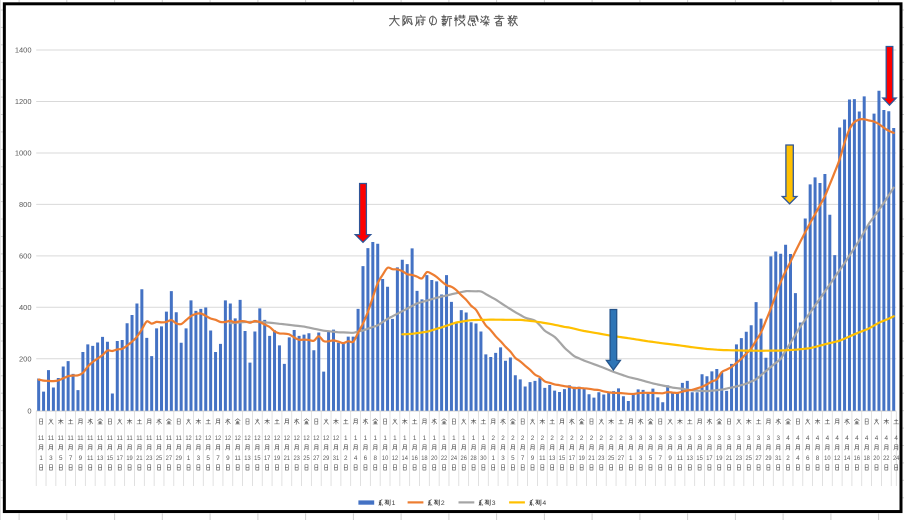 The width and height of the screenshot is (904, 520). I want to click on svg-text: 30, so click(483, 458).